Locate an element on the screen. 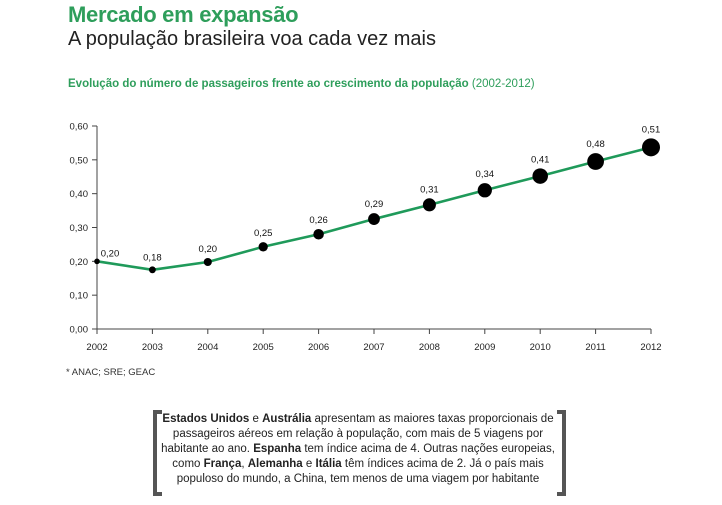 This screenshot has height=505, width=722. note-germany: Alemanha is located at coordinates (275, 464).